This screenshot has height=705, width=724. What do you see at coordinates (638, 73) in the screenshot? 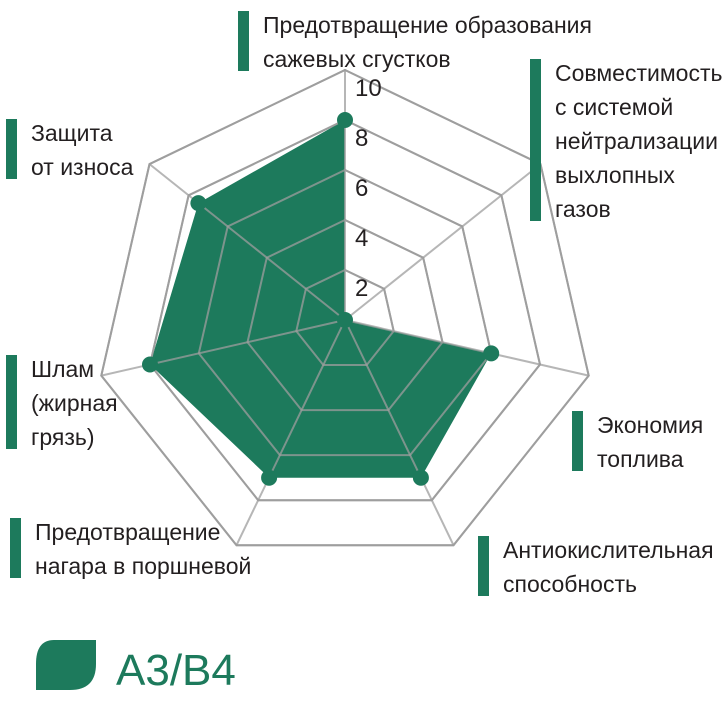
I see `axis-label-line: Совместимость` at bounding box center [638, 73].